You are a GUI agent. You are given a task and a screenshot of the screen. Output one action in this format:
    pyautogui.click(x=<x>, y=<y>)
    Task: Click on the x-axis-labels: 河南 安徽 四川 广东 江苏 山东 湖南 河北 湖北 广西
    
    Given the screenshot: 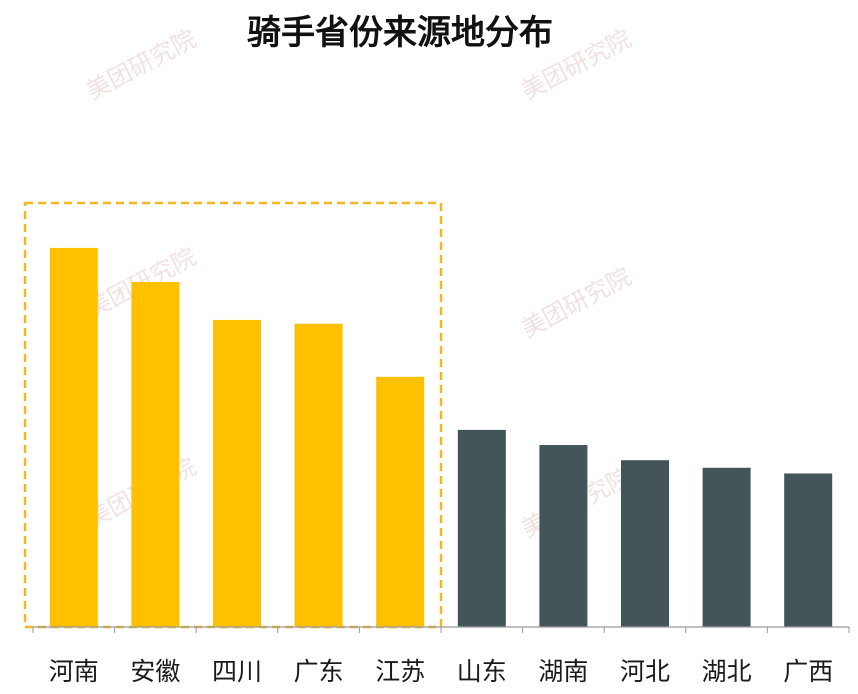 What is the action you would take?
    pyautogui.click(x=441, y=671)
    